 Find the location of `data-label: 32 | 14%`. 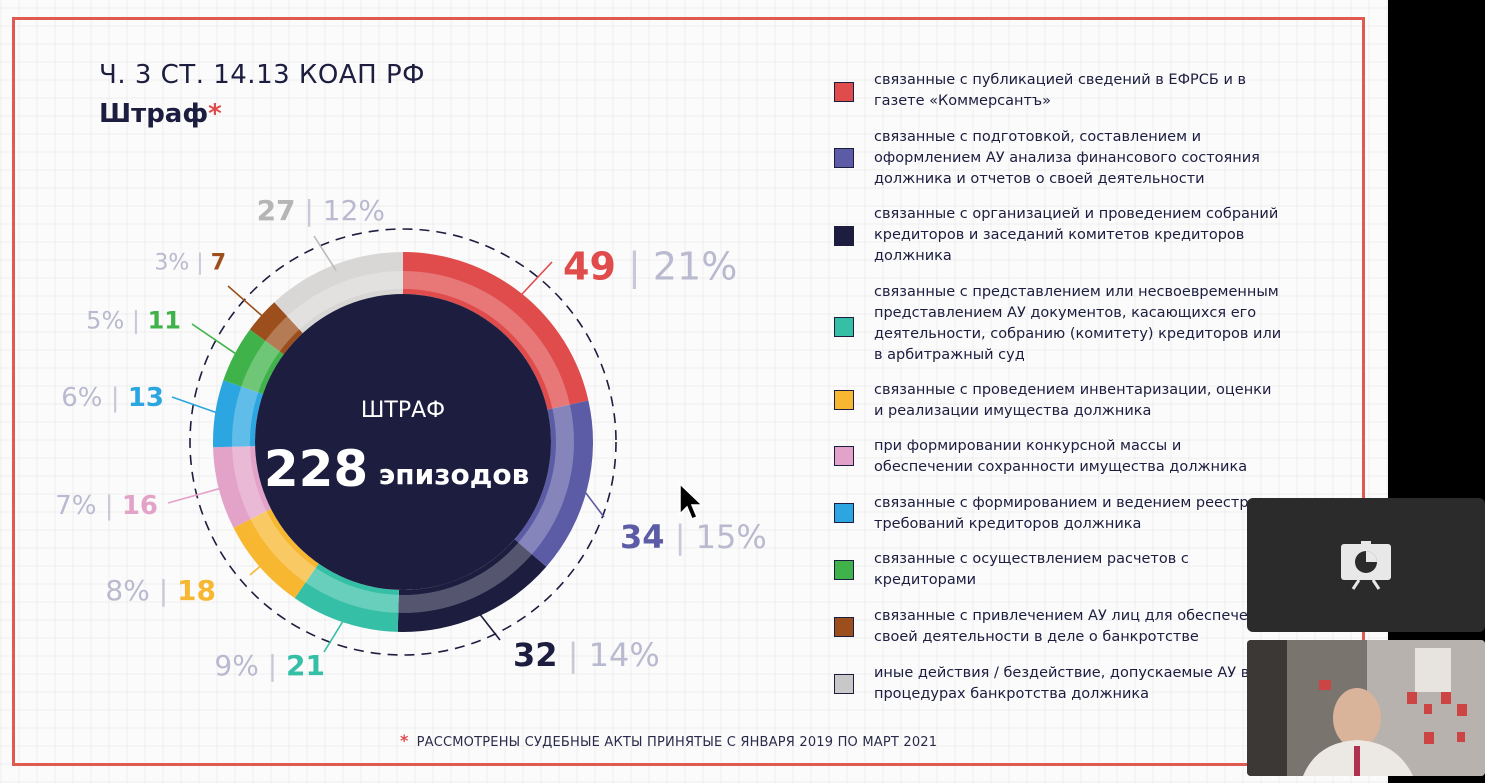

data-label: 32 | 14% is located at coordinates (586, 655).